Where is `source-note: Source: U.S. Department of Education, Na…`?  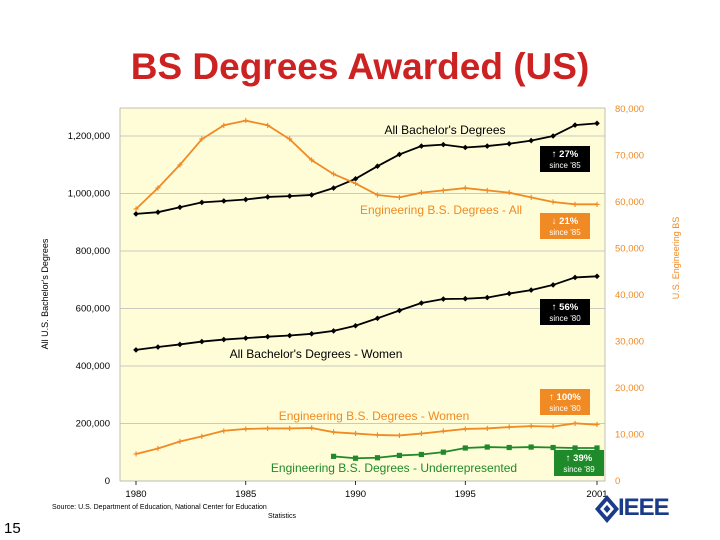 source-note: Source: U.S. Department of Education, Na… is located at coordinates (282, 512).